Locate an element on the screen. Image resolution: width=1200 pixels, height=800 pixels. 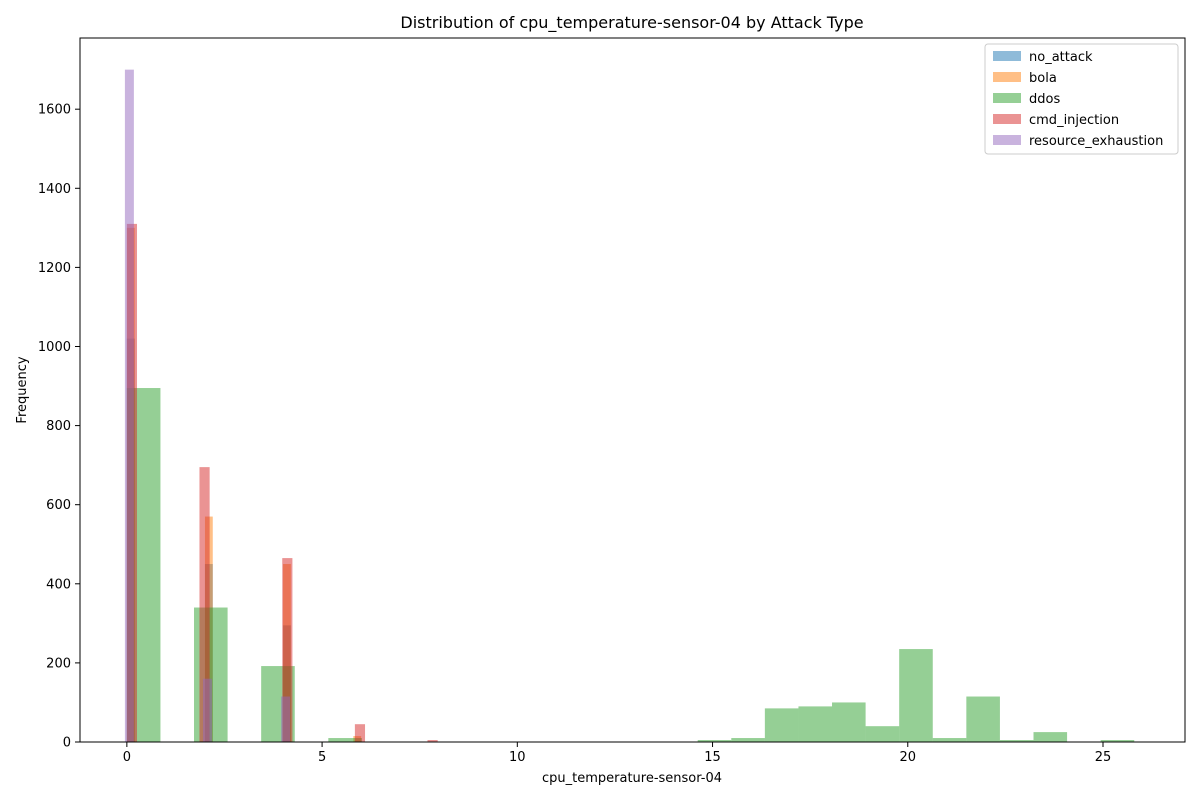
y-tick-label: 800 is located at coordinates (58, 426).